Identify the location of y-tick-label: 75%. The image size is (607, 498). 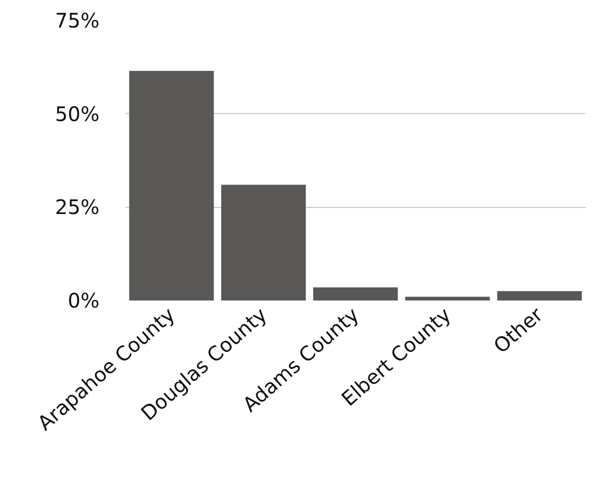
(77, 20).